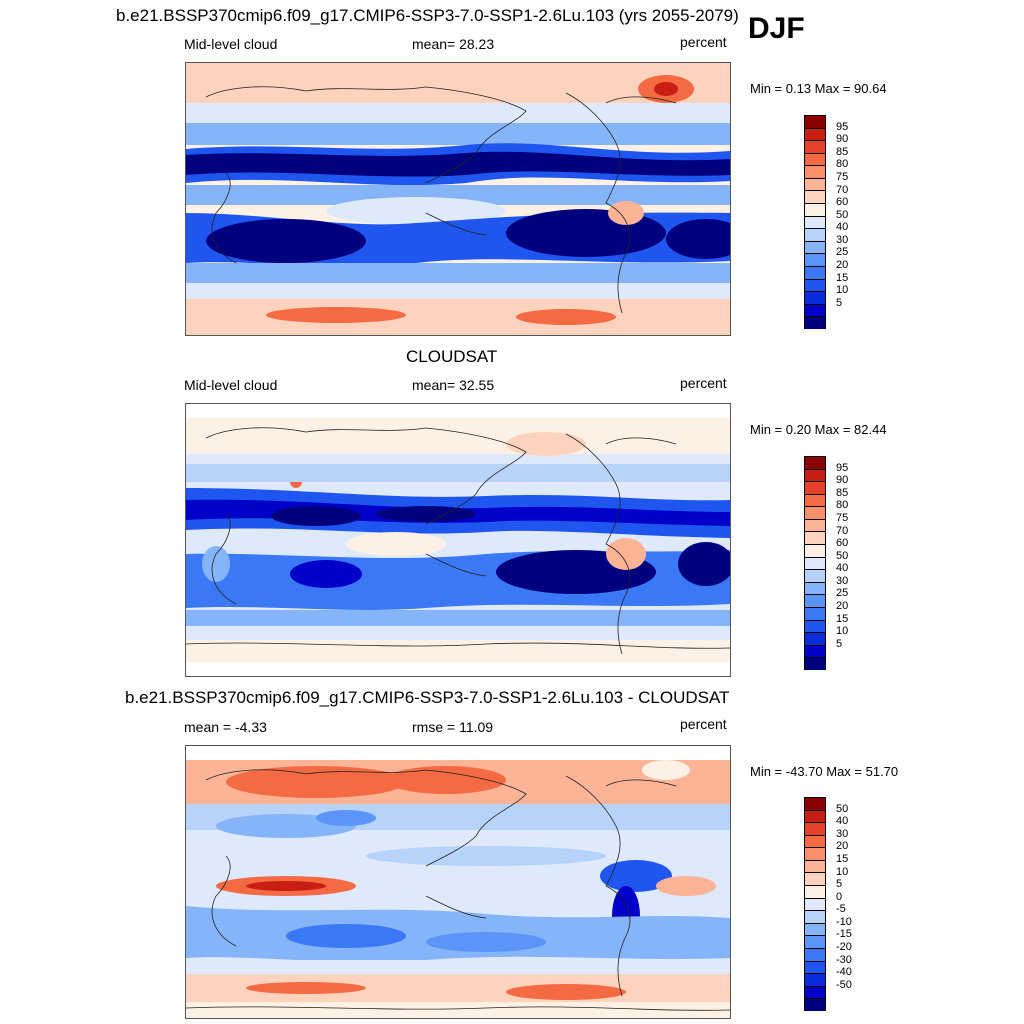  I want to click on panel1-minmax-label: Min = 0.13 Max = 90.64, so click(818, 88).